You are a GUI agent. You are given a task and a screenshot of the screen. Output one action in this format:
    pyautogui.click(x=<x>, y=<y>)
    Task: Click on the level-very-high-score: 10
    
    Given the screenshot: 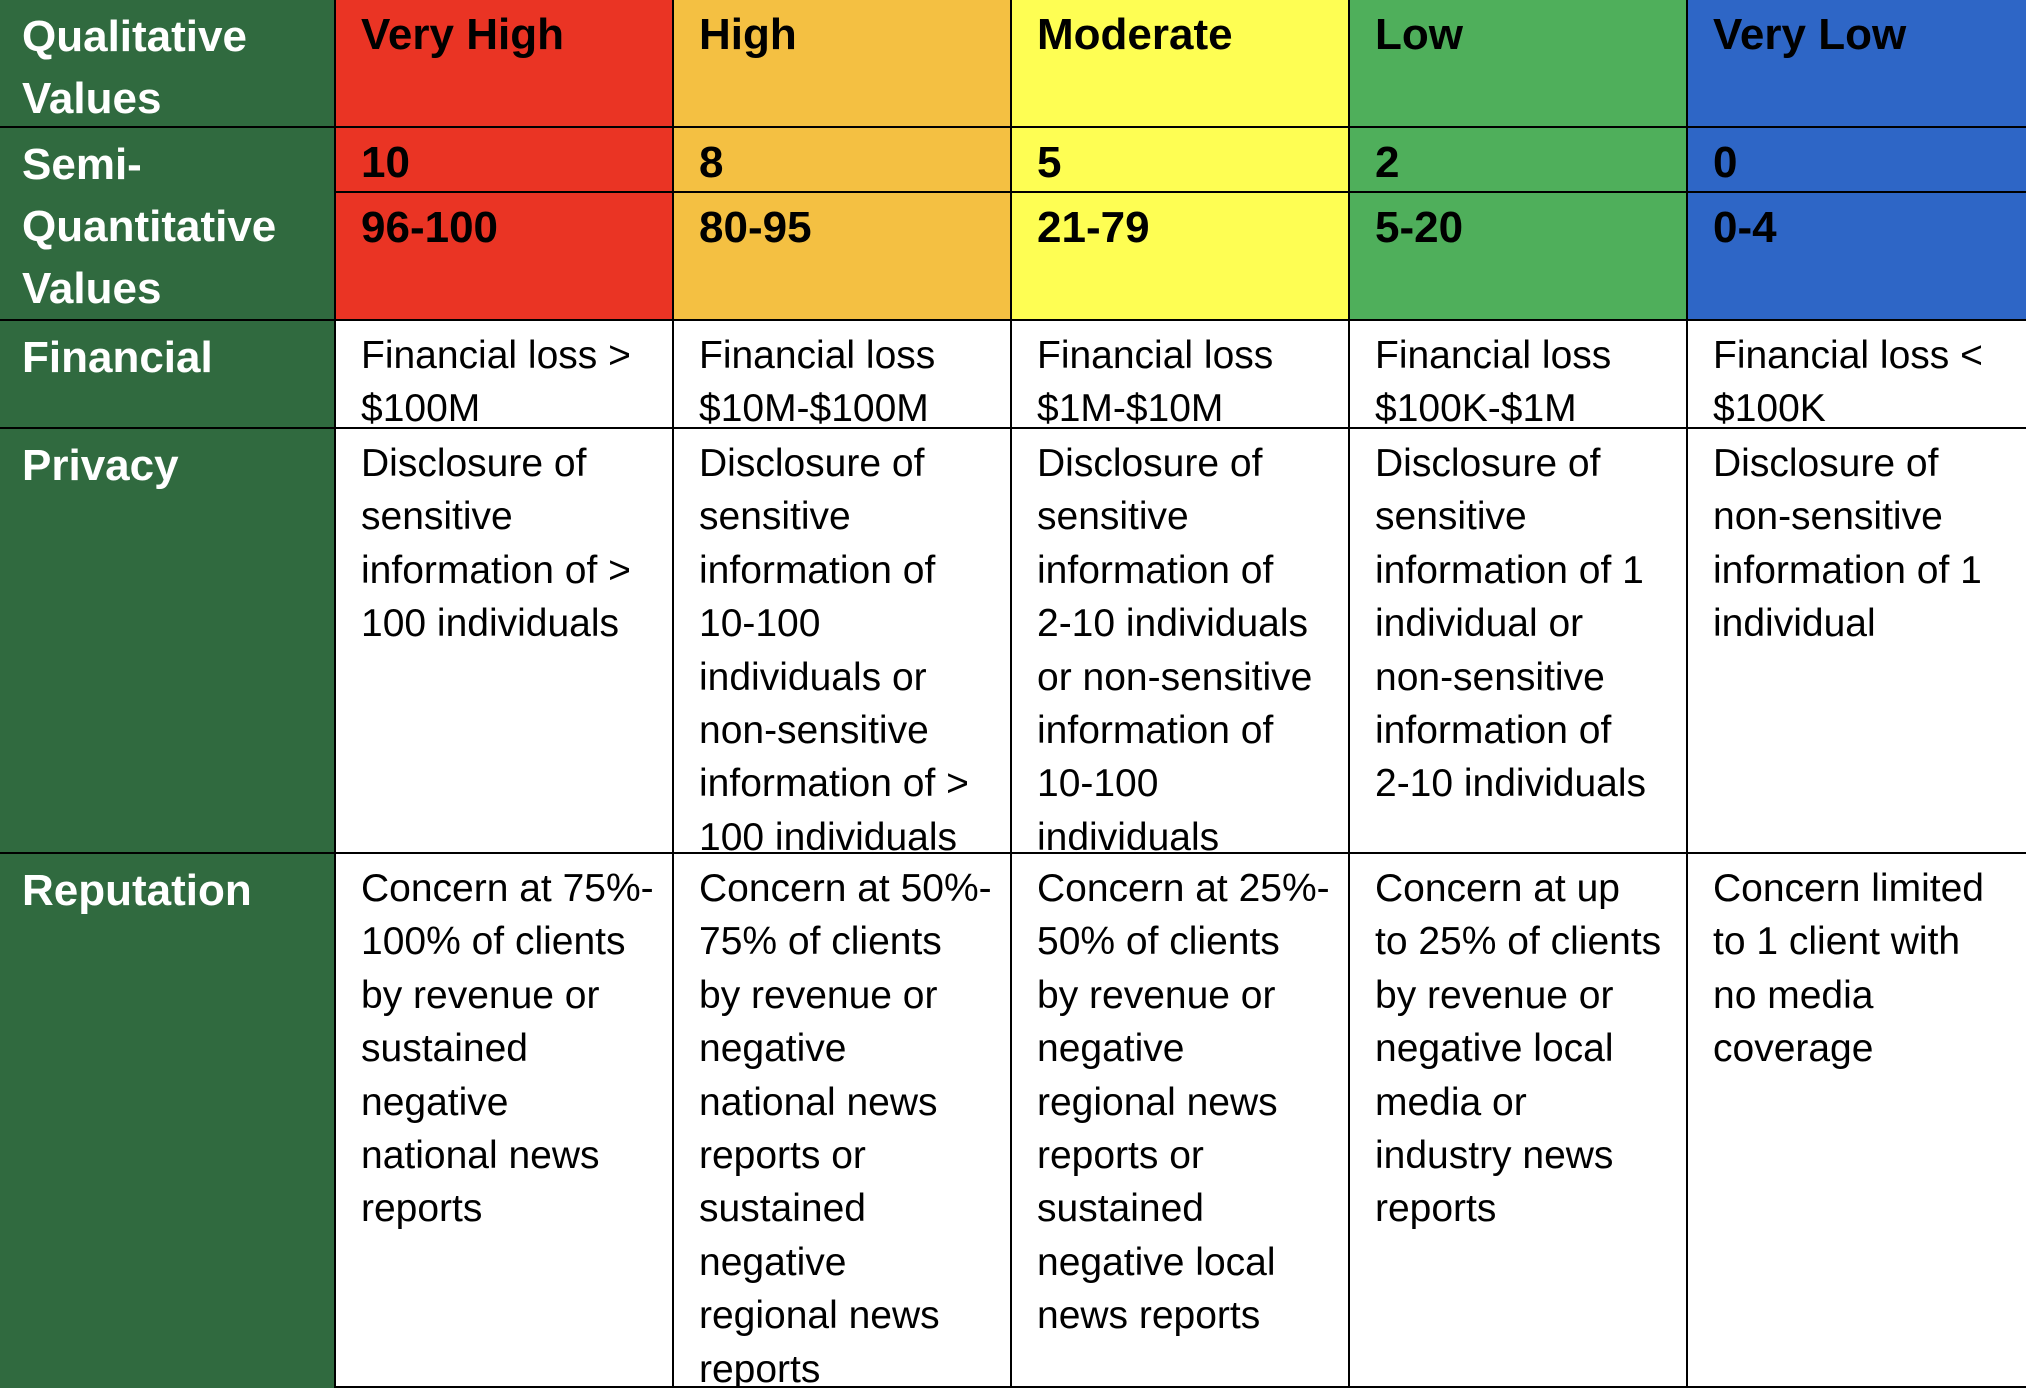 What is the action you would take?
    pyautogui.click(x=505, y=160)
    